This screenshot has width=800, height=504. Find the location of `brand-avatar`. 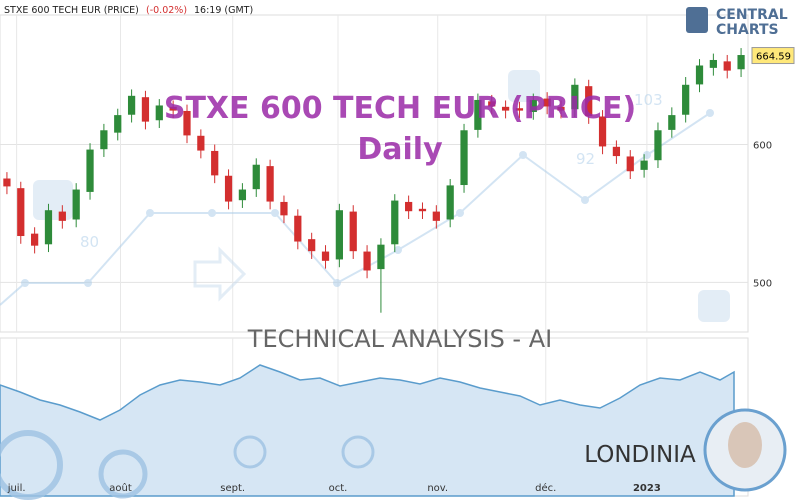

brand-avatar is located at coordinates (745, 450).